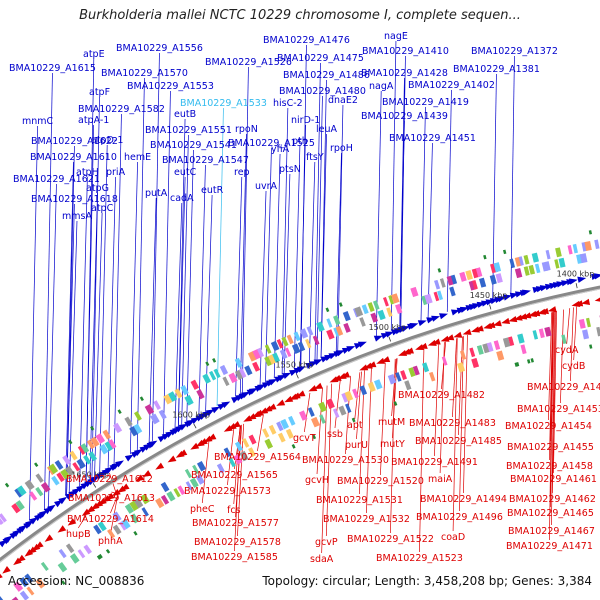 The image size is (600, 600). I want to click on reverse-gene-label: purU, so click(356, 445).